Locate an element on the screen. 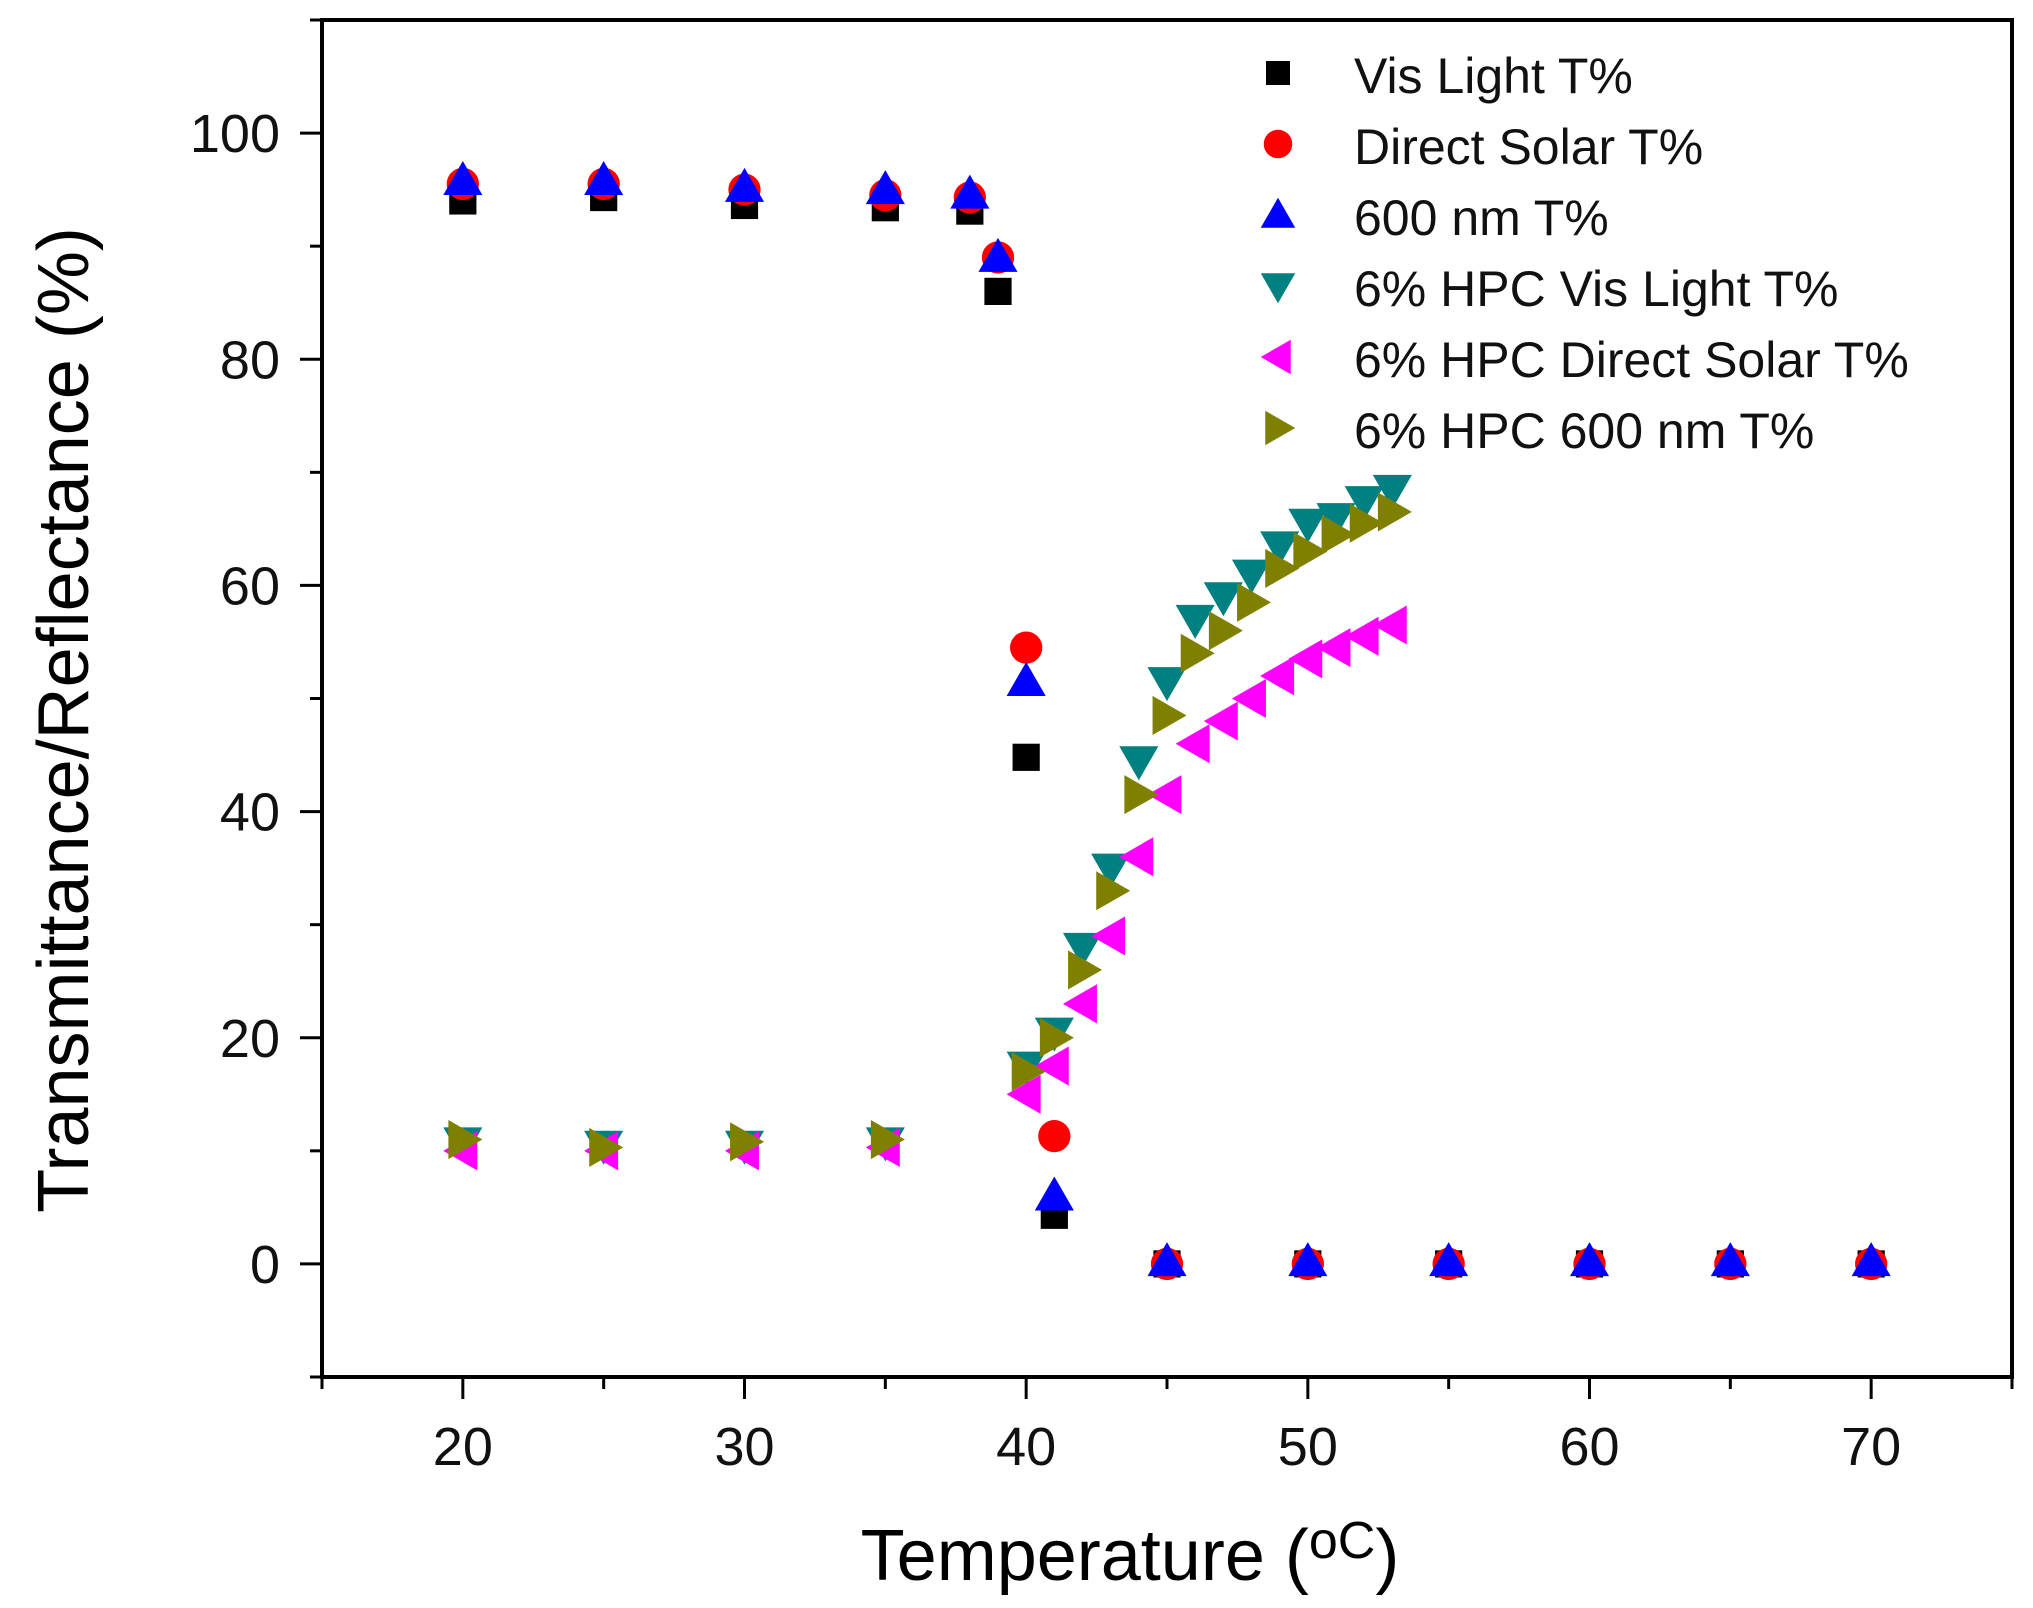 This screenshot has width=2033, height=1608. legend-label: 6% HPC Direct Solar T% is located at coordinates (1631, 360).